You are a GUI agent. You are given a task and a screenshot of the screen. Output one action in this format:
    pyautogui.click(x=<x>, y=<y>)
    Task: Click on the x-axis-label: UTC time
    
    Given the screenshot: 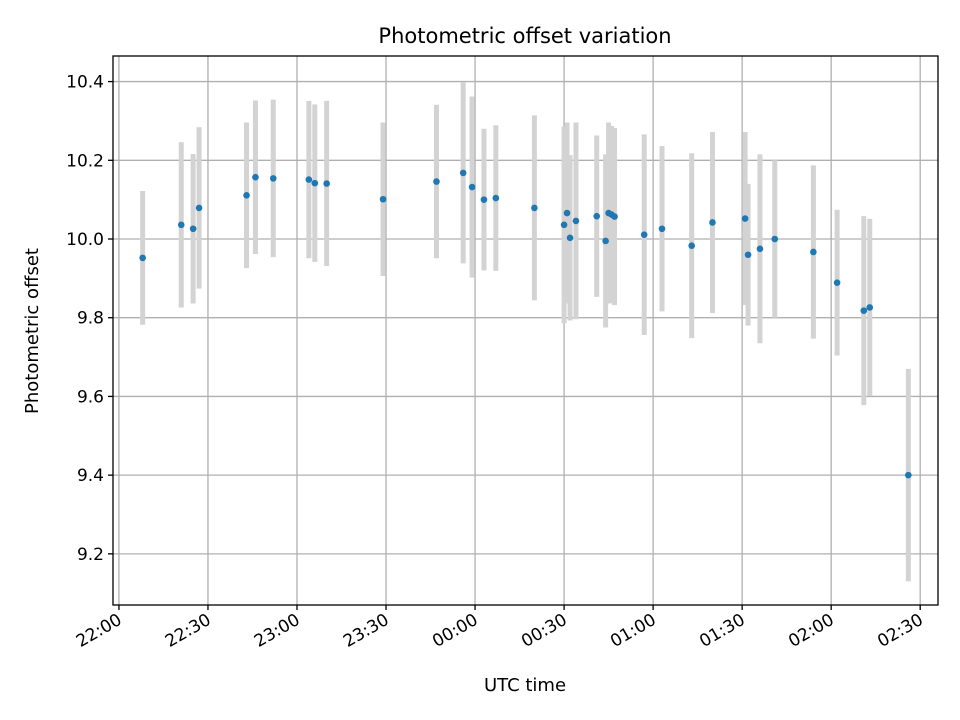 What is the action you would take?
    pyautogui.click(x=525, y=685)
    